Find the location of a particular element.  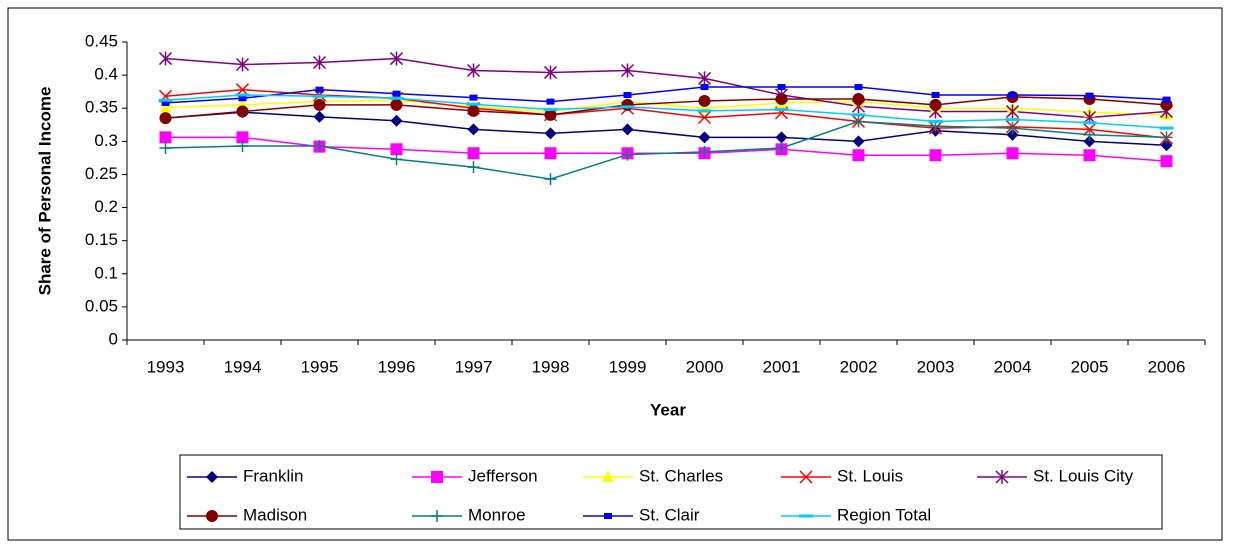

legend-label: St. Clair is located at coordinates (669, 514).